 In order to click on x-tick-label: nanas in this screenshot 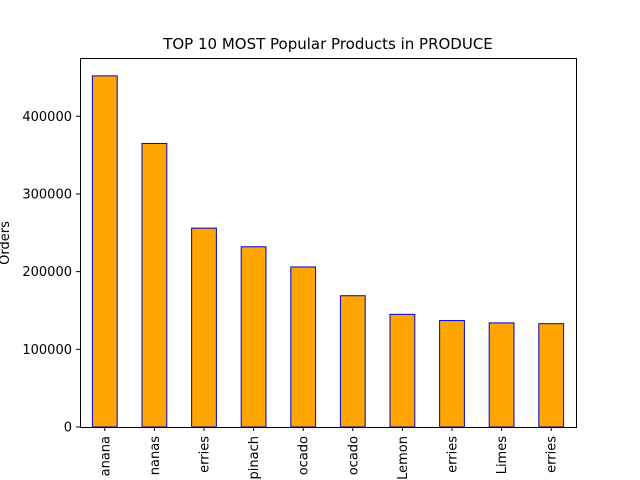, I will do `click(155, 455)`.